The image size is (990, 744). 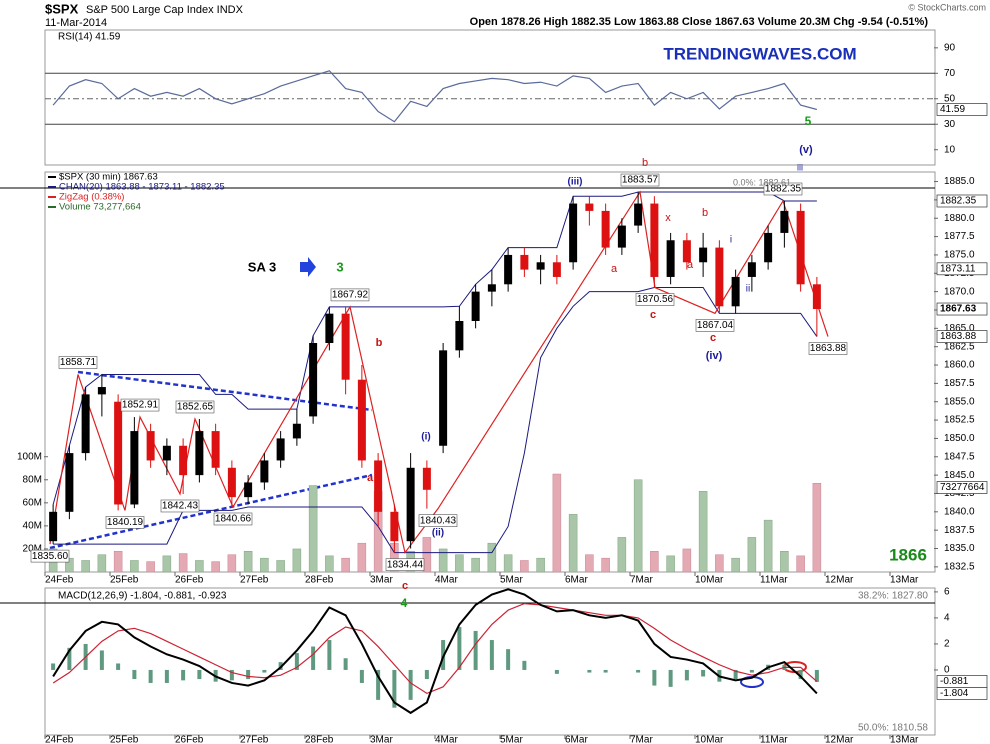 I want to click on annotation: i, so click(x=731, y=240).